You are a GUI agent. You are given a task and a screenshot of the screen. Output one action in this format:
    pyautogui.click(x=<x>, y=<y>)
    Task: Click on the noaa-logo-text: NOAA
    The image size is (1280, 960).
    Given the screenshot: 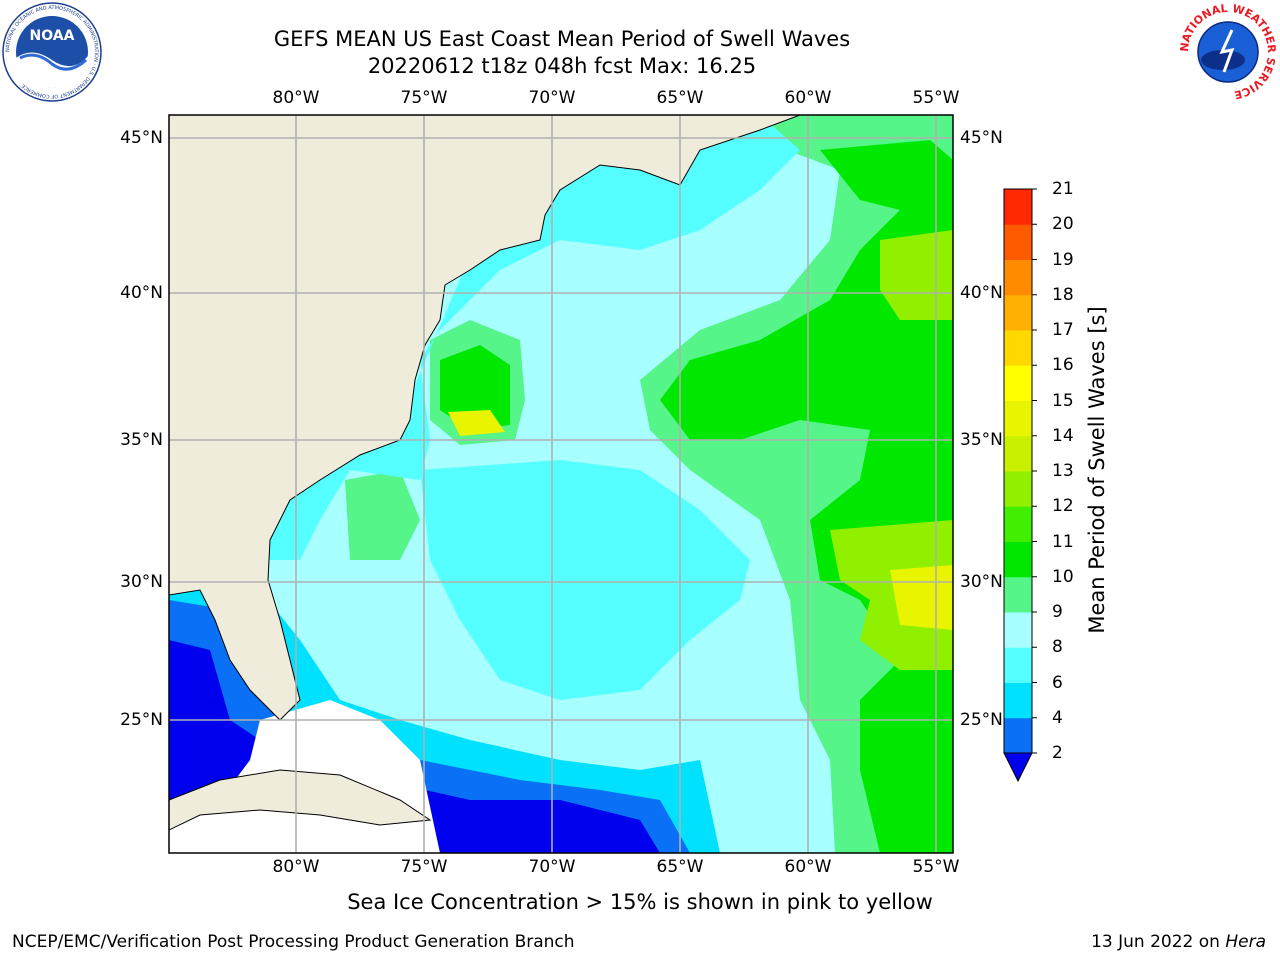 What is the action you would take?
    pyautogui.click(x=52, y=36)
    